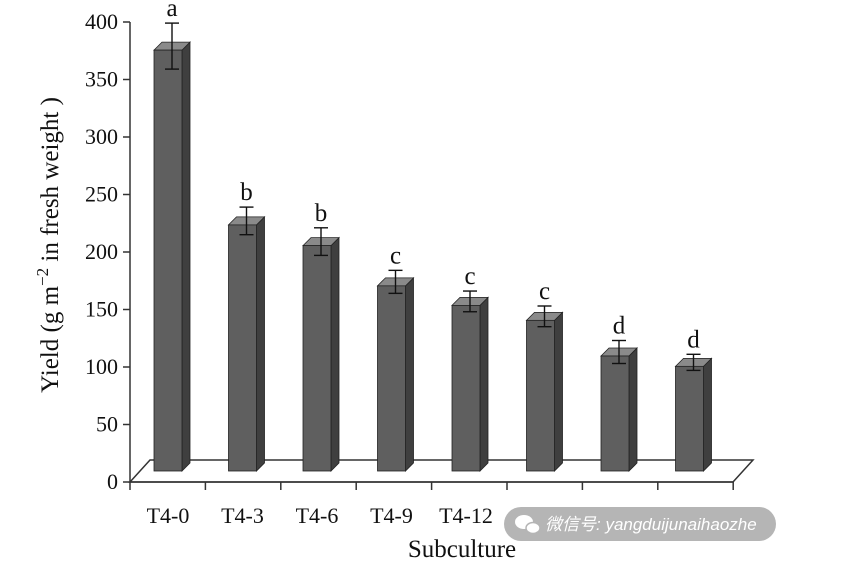 Image resolution: width=860 pixels, height=573 pixels. Describe the element at coordinates (101, 79) in the screenshot. I see `y-tick-label: 350` at that location.